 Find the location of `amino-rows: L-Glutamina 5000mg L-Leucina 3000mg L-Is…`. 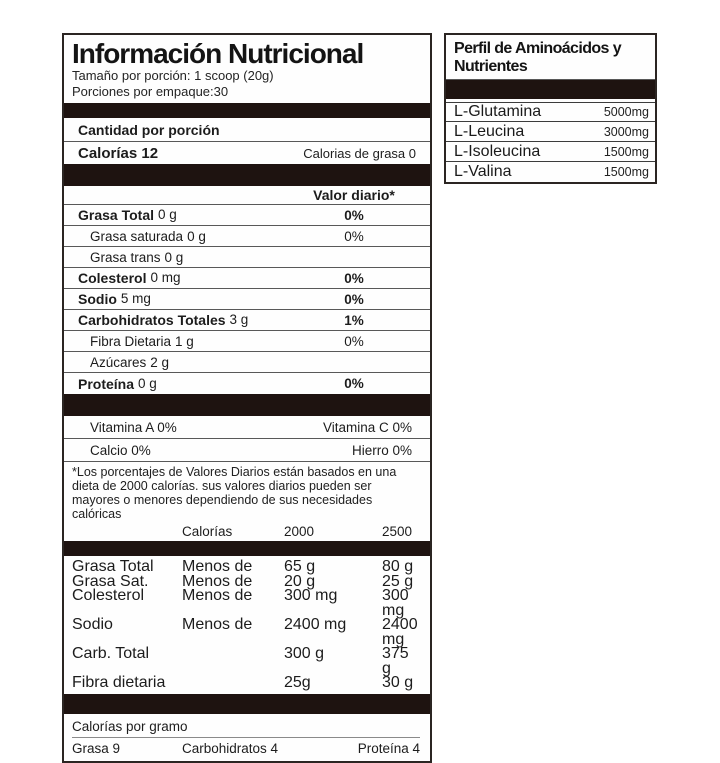

amino-rows: L-Glutamina 5000mg L-Leucina 3000mg L-Is… is located at coordinates (550, 140).